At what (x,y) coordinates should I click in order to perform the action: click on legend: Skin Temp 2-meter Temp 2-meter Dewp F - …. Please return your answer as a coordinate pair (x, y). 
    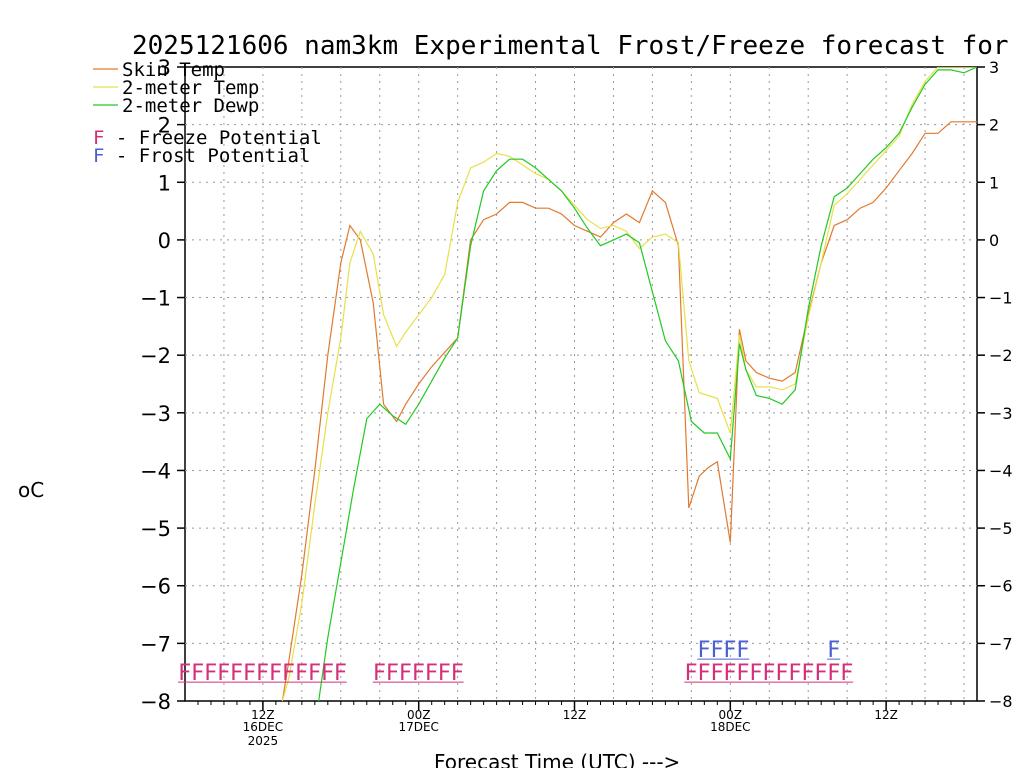
    Looking at the image, I should click on (207, 113).